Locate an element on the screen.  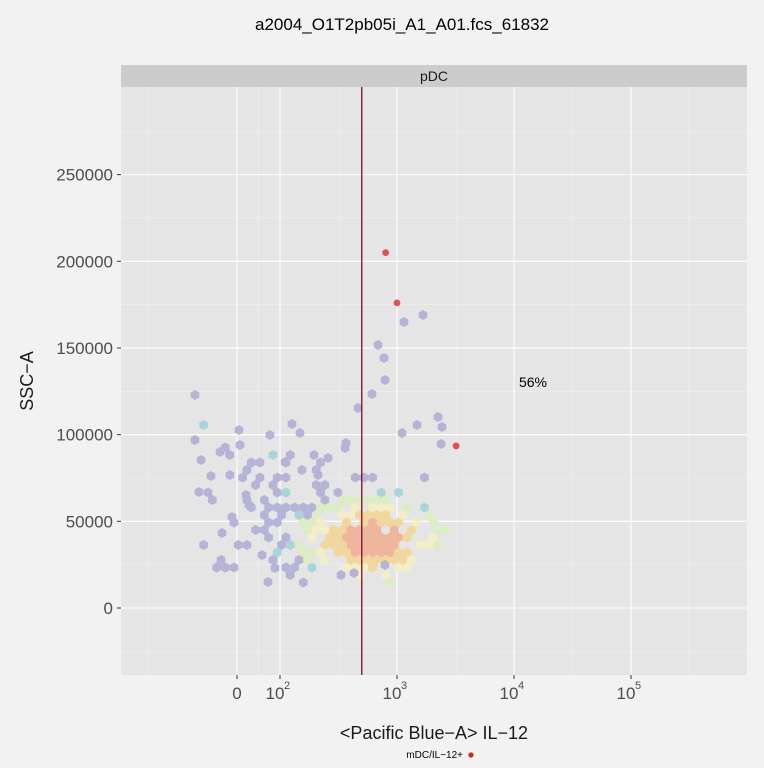
facet-strip-label: pDC is located at coordinates (434, 76).